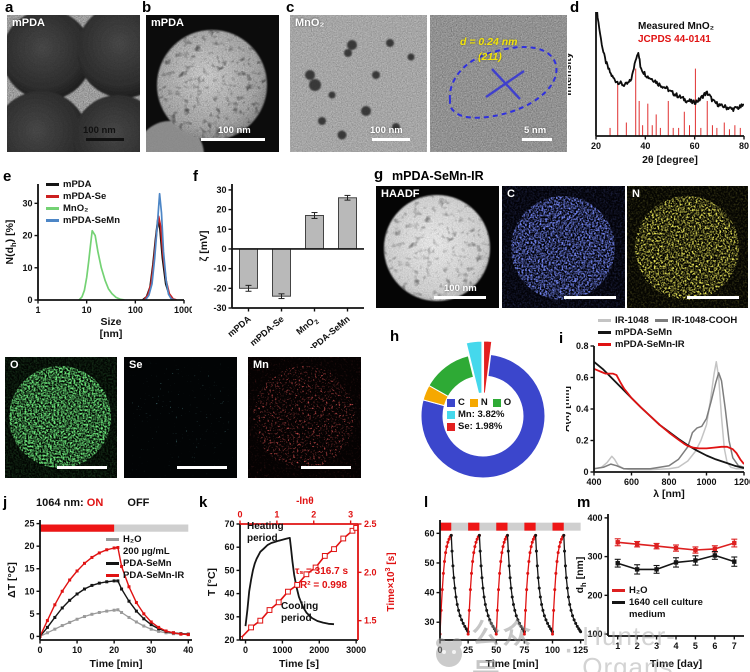 This screenshot has width=750, height=672. What do you see at coordinates (473, 402) in the screenshot?
I see `legend-swatch-n` at bounding box center [473, 402].